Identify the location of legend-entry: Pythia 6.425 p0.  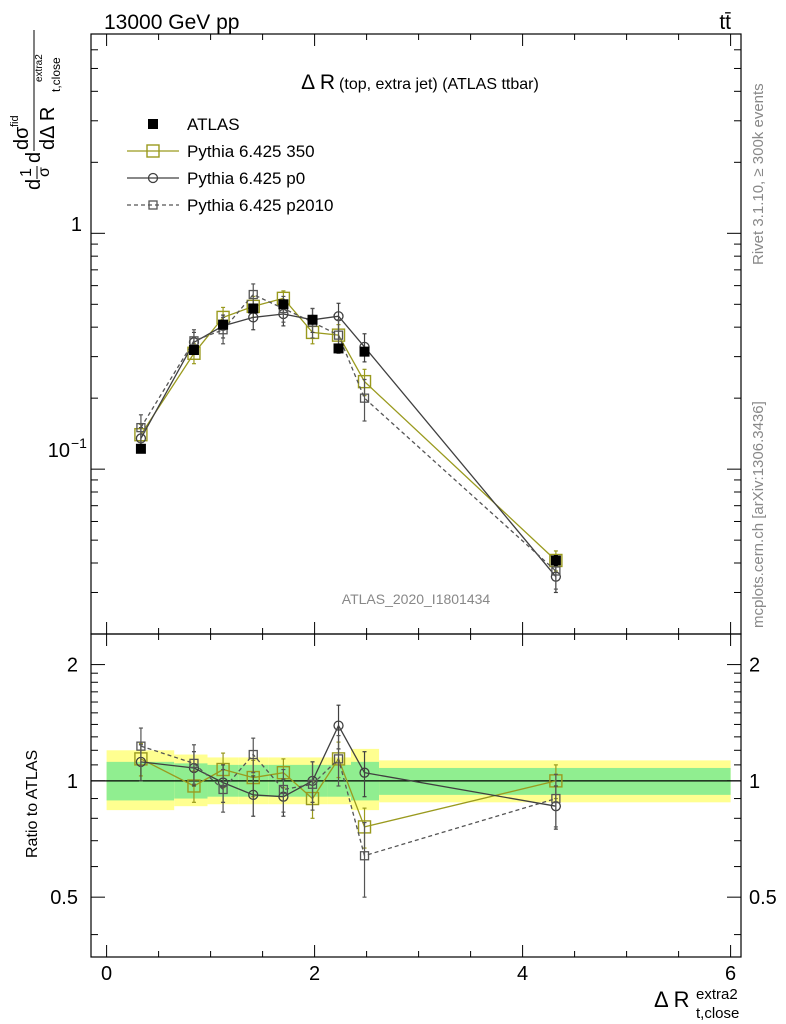
(216, 178).